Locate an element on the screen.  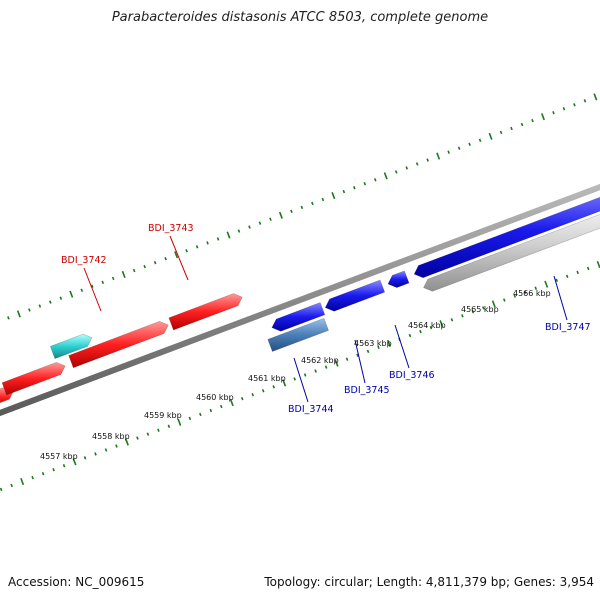
gene-label-bdi-3743: BDI_3743 is located at coordinates (171, 228).